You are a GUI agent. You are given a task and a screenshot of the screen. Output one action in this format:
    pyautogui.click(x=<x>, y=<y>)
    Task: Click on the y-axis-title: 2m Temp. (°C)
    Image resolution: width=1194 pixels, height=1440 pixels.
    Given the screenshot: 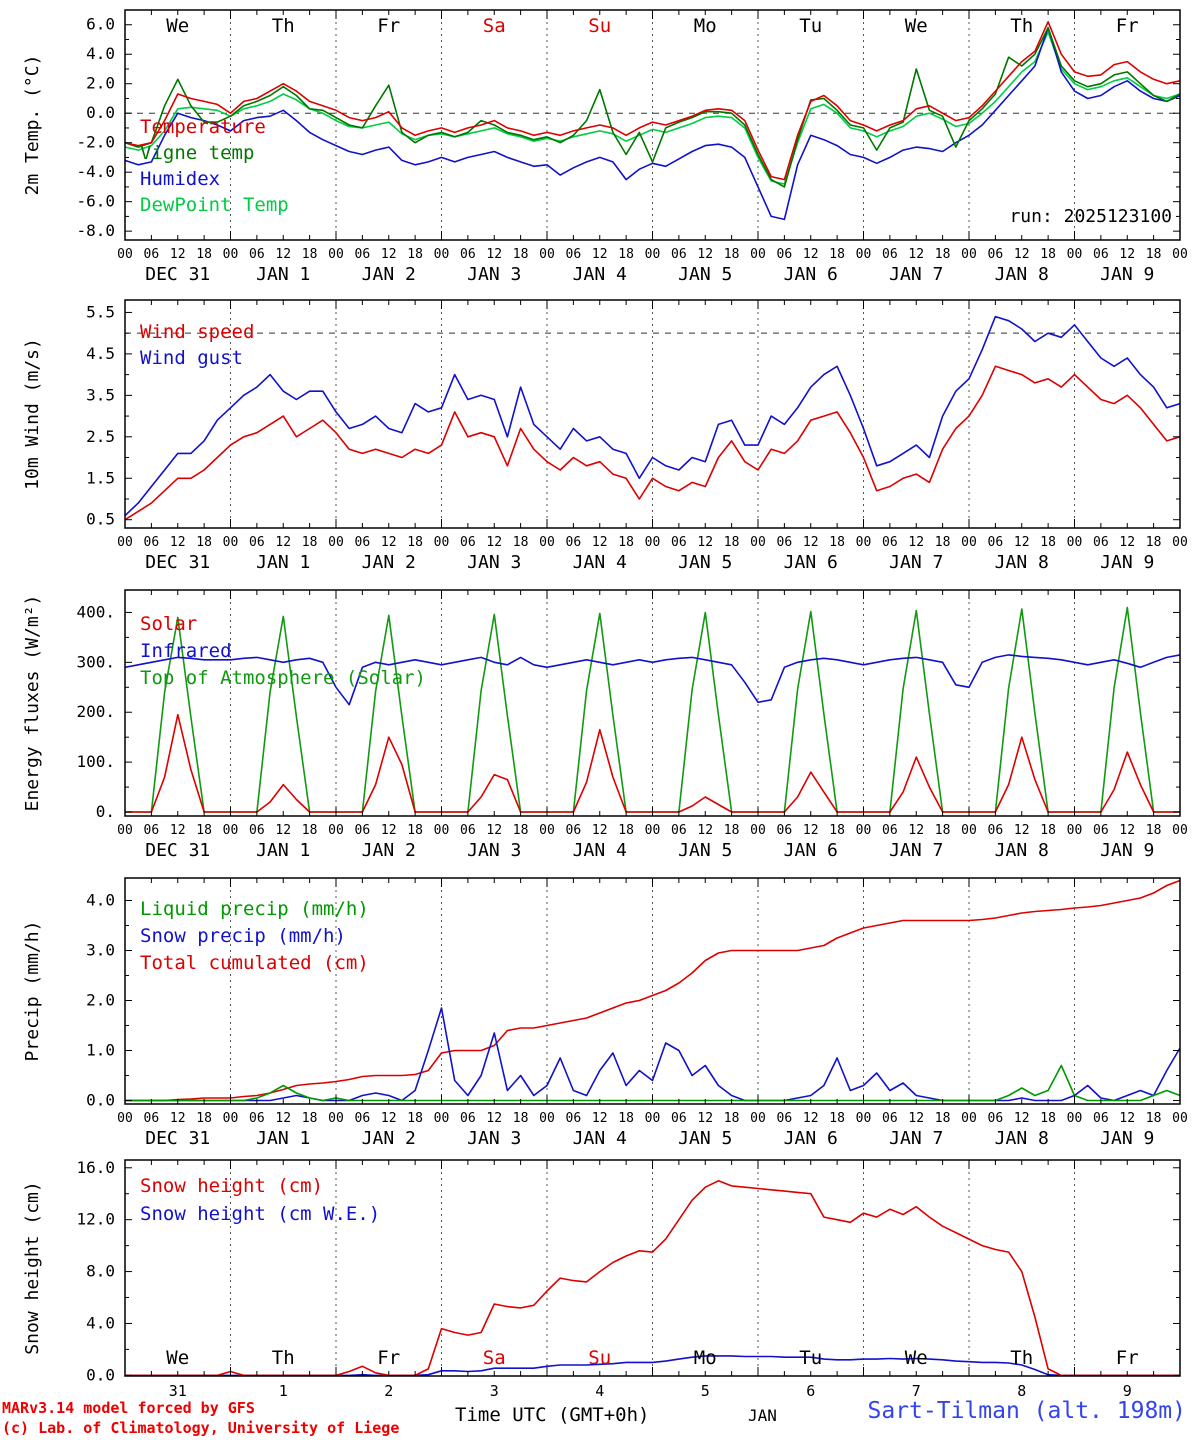 What is the action you would take?
    pyautogui.click(x=32, y=125)
    